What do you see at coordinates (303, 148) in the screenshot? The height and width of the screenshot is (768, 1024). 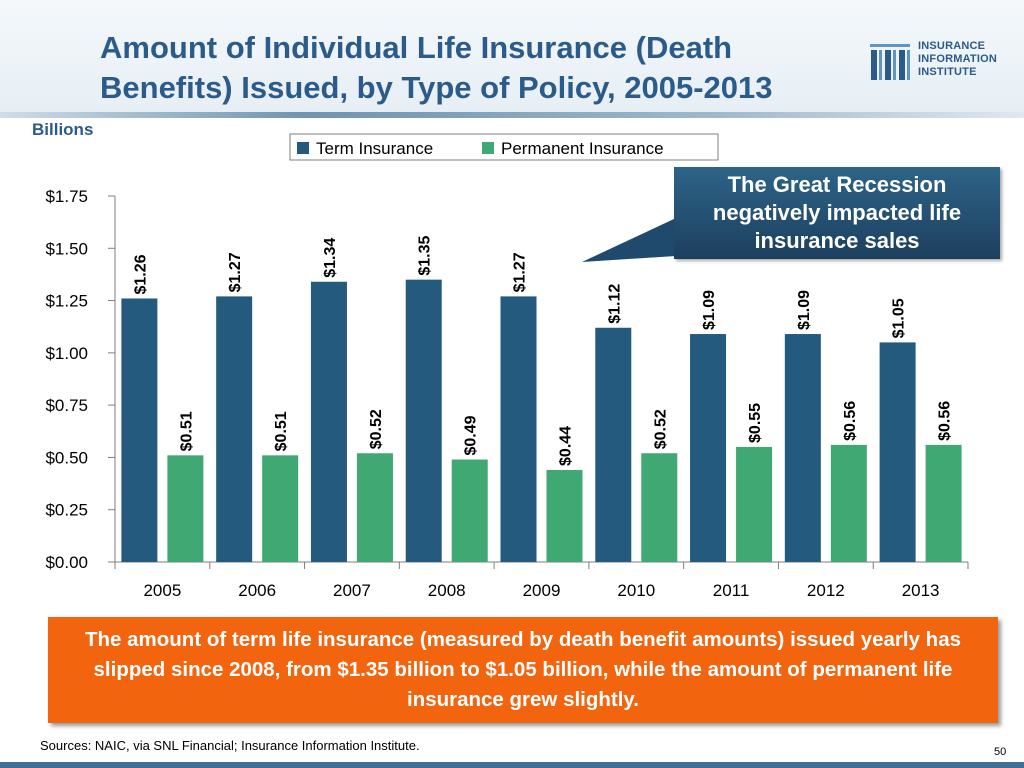 I see `legend-term-swatch` at bounding box center [303, 148].